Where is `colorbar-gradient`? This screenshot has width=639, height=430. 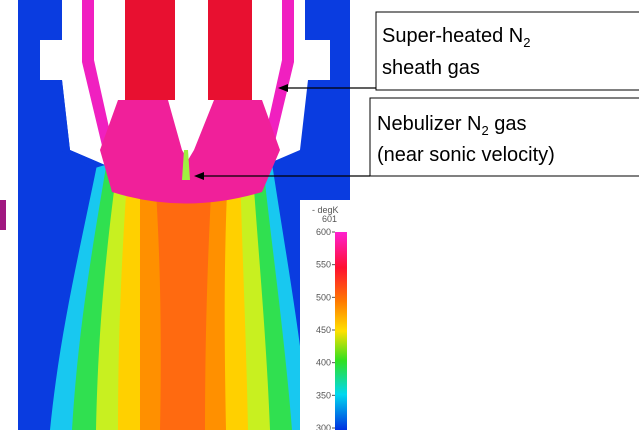 colorbar-gradient is located at coordinates (341, 331).